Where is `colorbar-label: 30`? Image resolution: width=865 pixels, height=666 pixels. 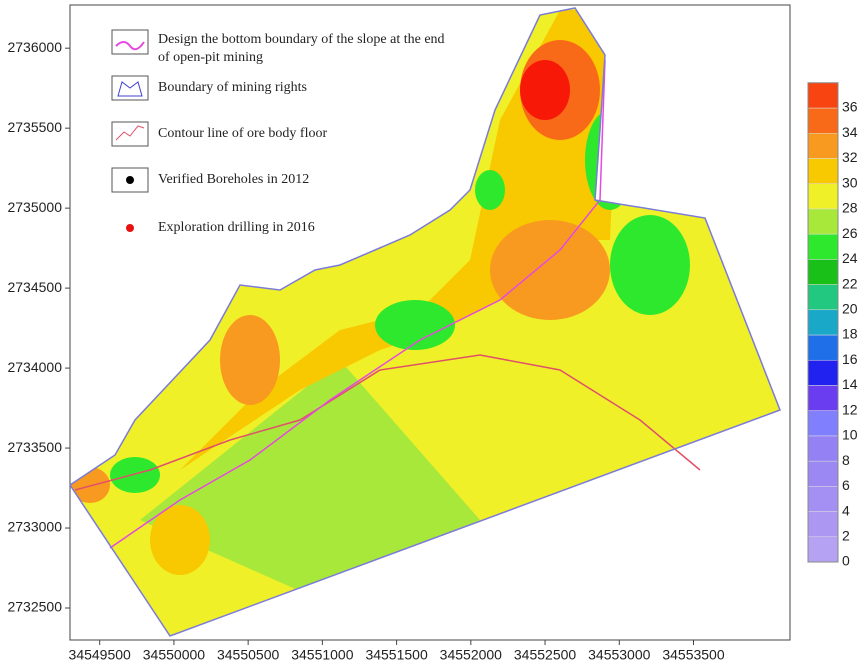 colorbar-label: 30 is located at coordinates (850, 182).